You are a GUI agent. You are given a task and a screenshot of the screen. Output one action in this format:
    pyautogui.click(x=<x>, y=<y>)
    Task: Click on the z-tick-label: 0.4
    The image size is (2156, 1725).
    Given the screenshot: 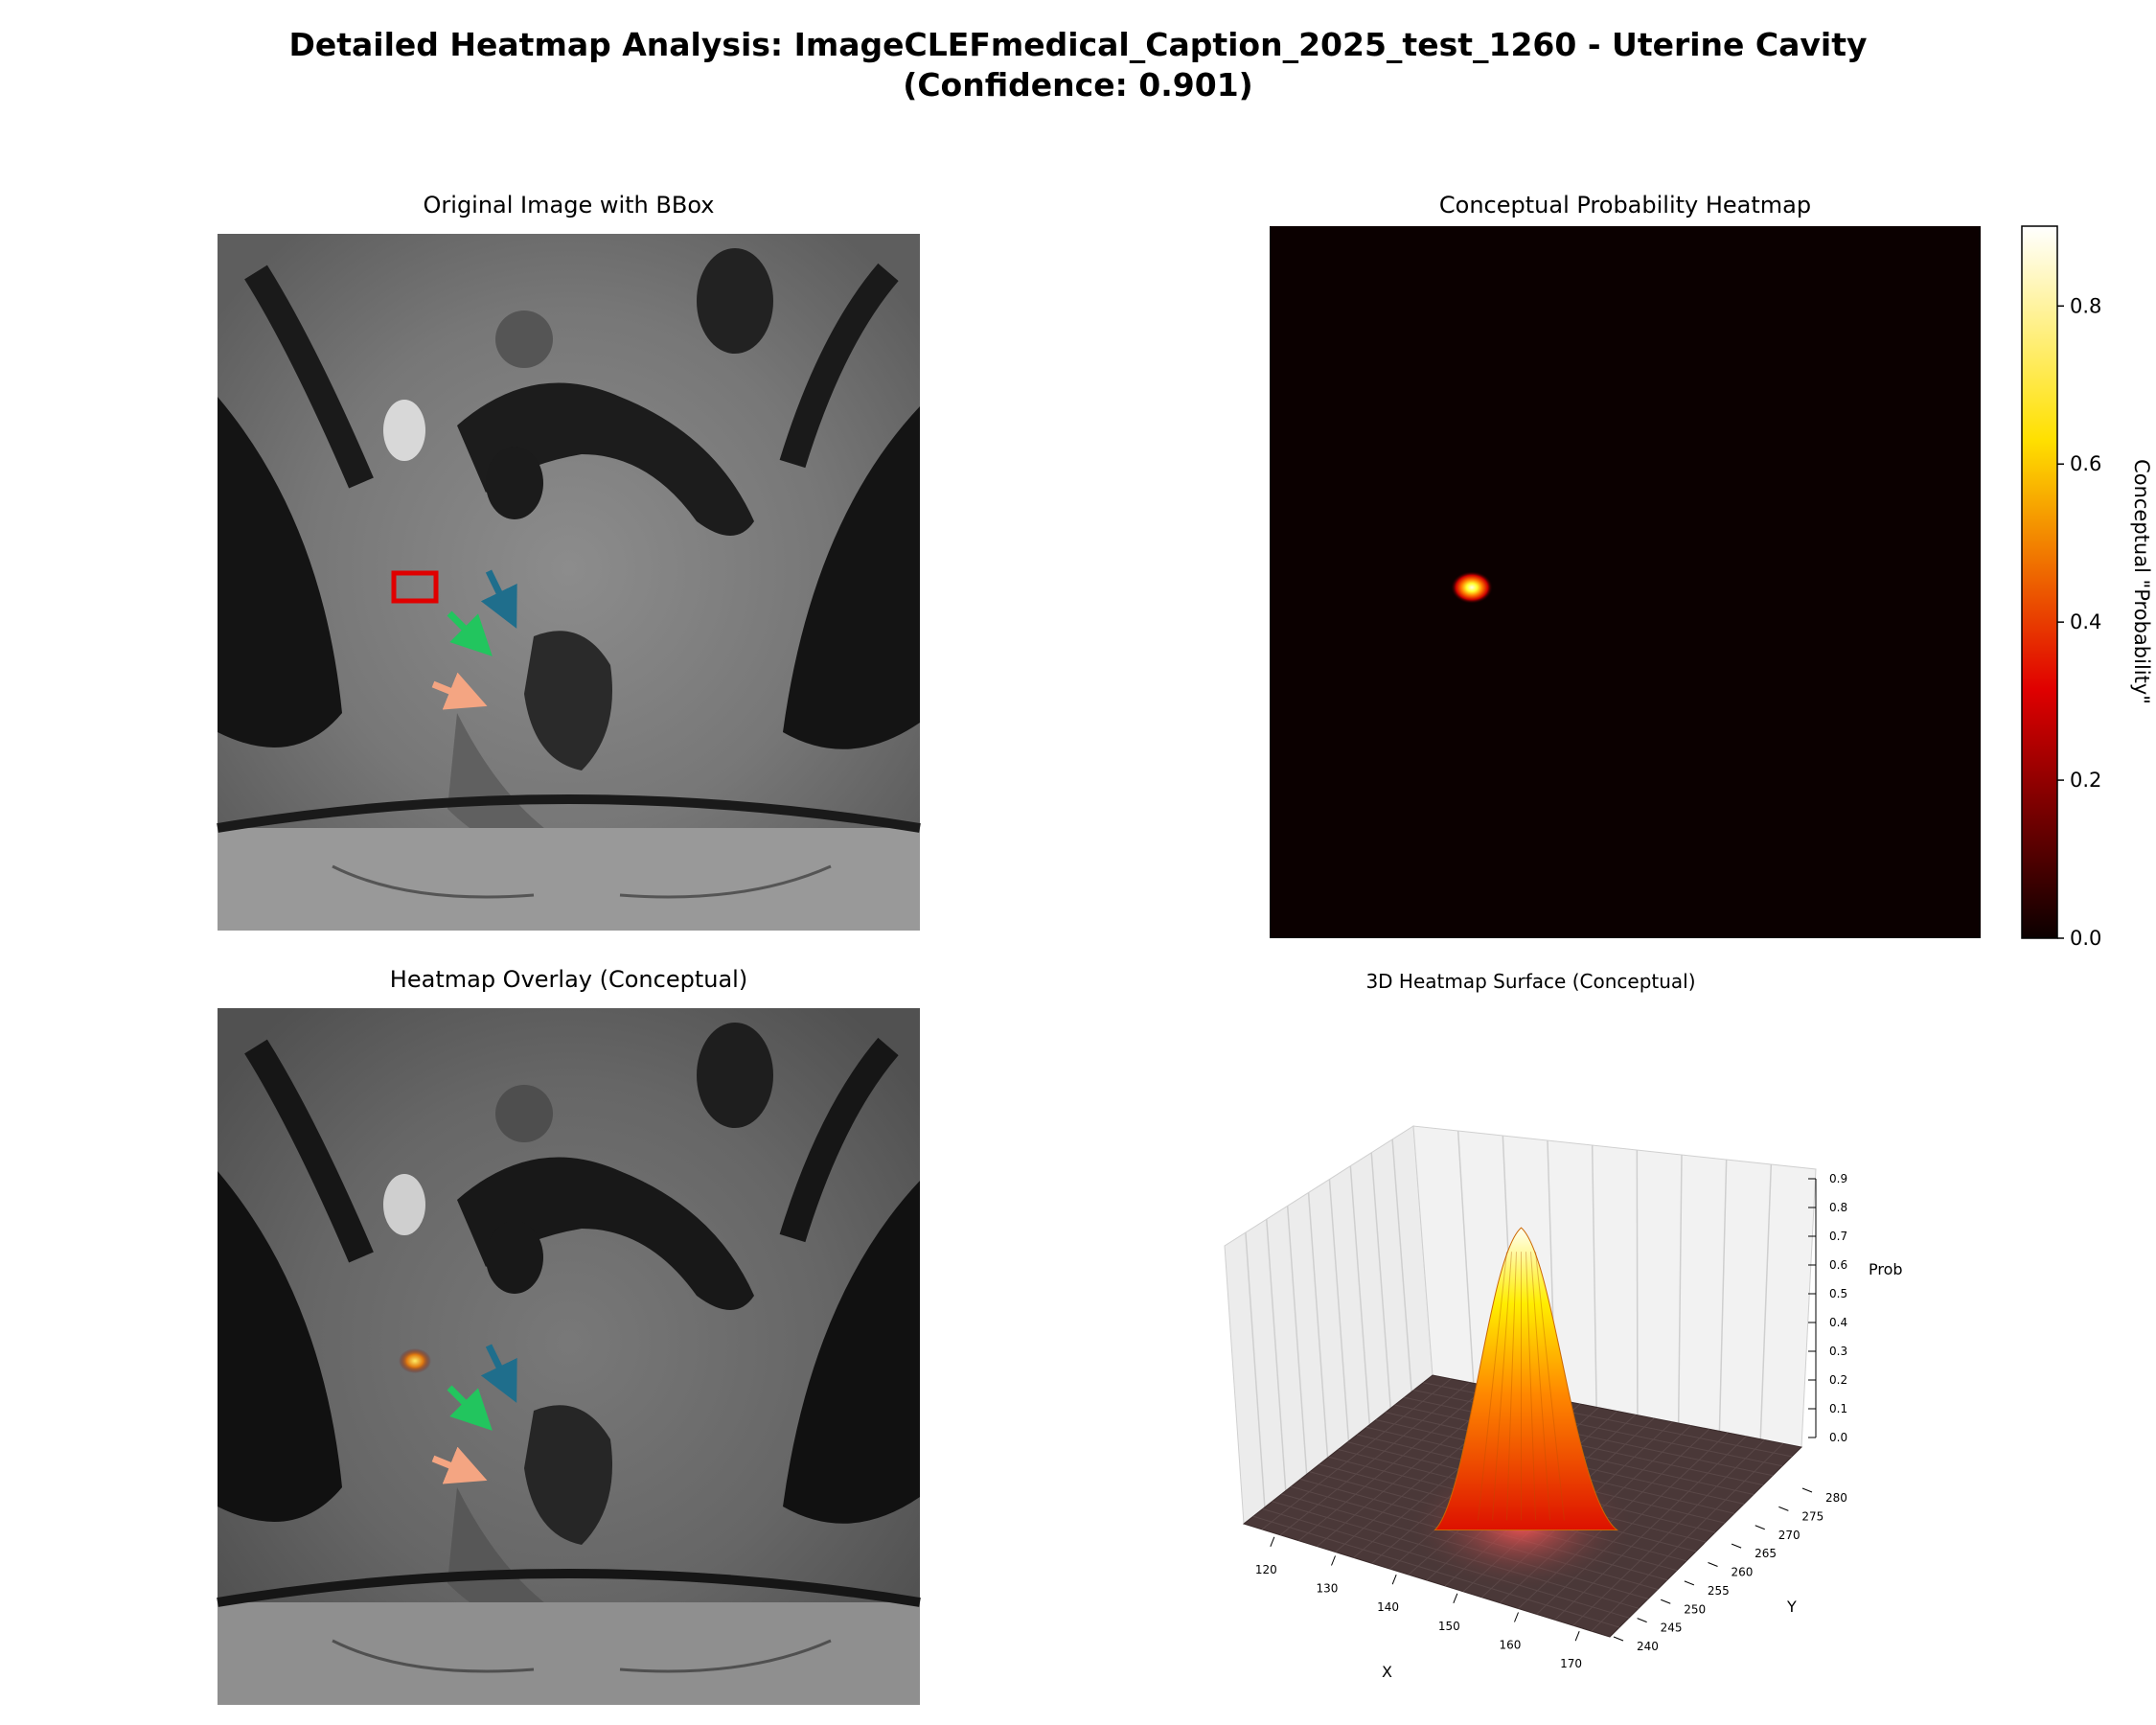 What is the action you would take?
    pyautogui.click(x=1838, y=1322)
    